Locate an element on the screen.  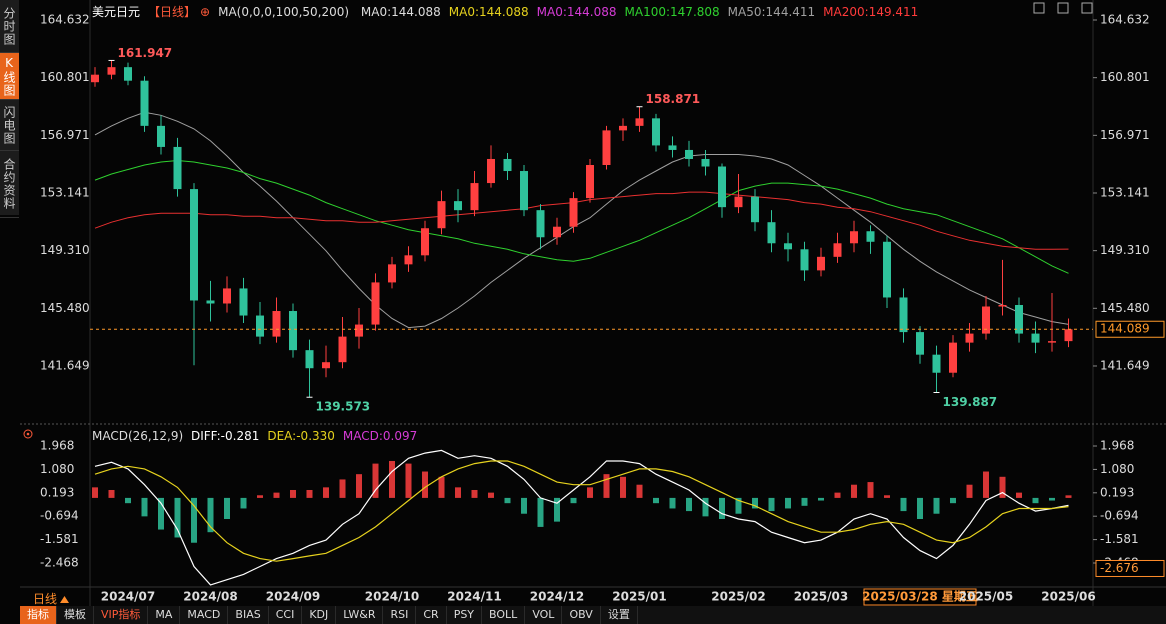
y-tick-label: 1.968 is located at coordinates (57, 445).